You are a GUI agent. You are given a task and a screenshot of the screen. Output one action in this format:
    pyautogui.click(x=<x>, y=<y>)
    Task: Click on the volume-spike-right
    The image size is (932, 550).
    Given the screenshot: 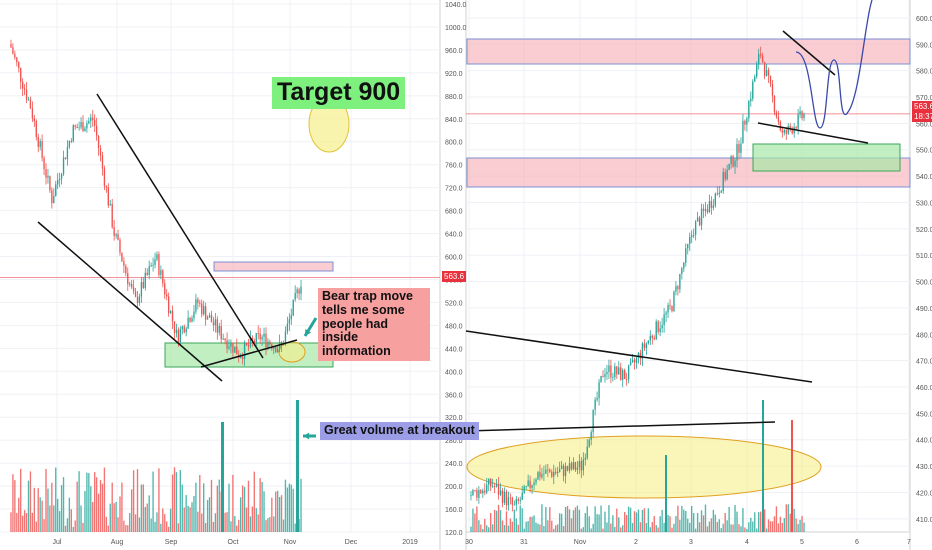 What is the action you would take?
    pyautogui.click(x=666, y=493)
    